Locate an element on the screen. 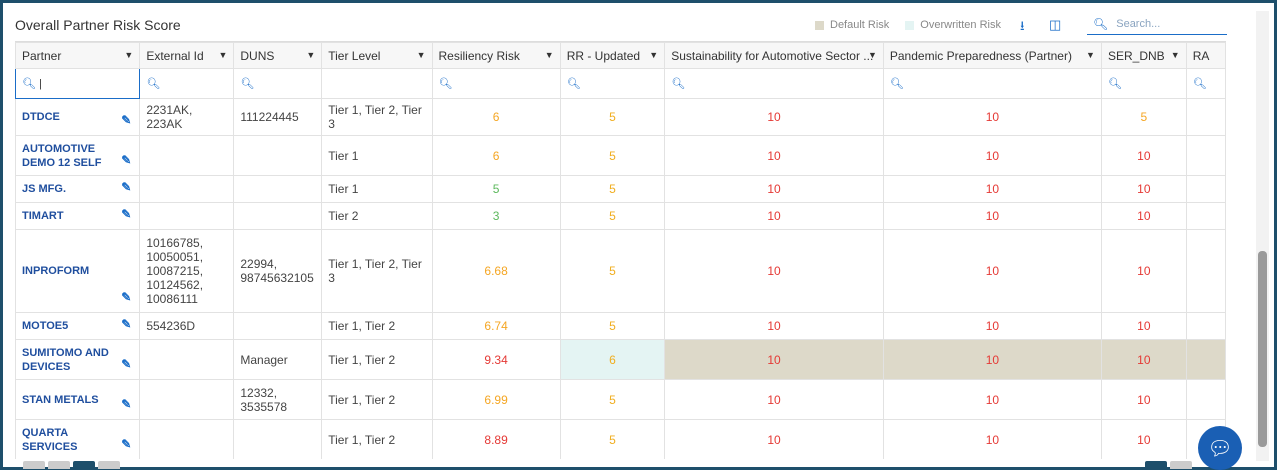 This screenshot has height=470, width=1277. partner-link: SUMITOMO AND DEVICES is located at coordinates (65, 359).